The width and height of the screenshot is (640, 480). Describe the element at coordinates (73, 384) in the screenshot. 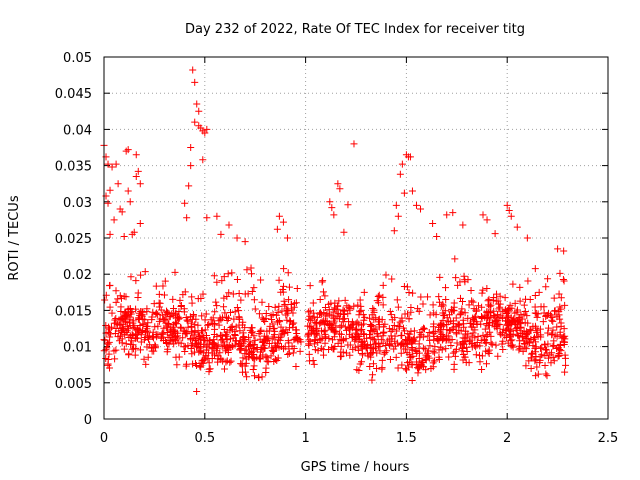

I see `y-tick-label: 0.005` at that location.